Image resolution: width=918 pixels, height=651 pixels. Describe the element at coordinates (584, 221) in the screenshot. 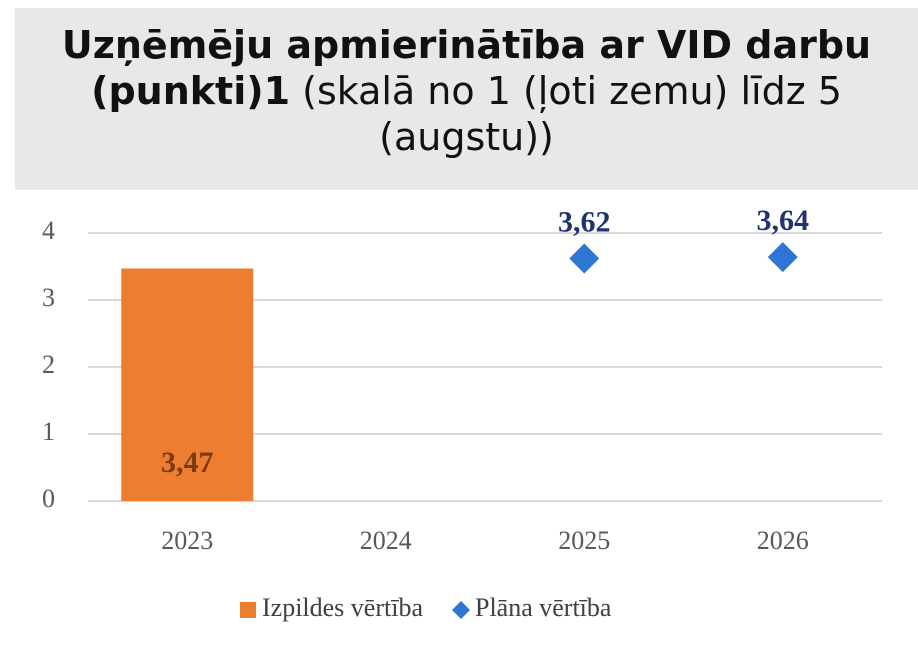

I see `data-label: 3,62` at that location.